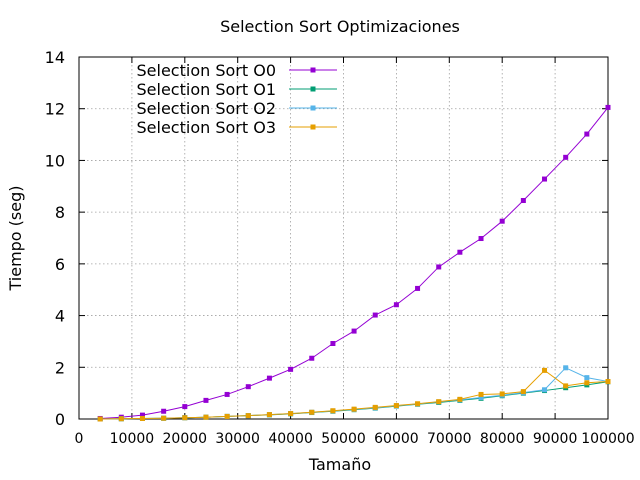  Describe the element at coordinates (60, 316) in the screenshot. I see `y-tick-label: 4` at that location.